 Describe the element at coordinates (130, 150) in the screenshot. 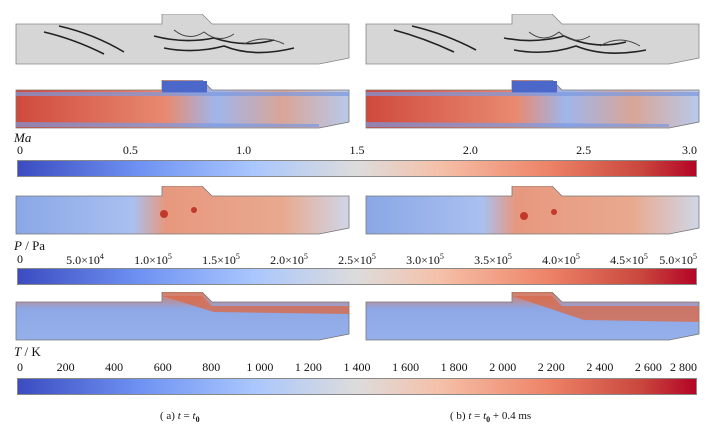

I see `colorbar-ma-tick-label: 0.5` at that location.